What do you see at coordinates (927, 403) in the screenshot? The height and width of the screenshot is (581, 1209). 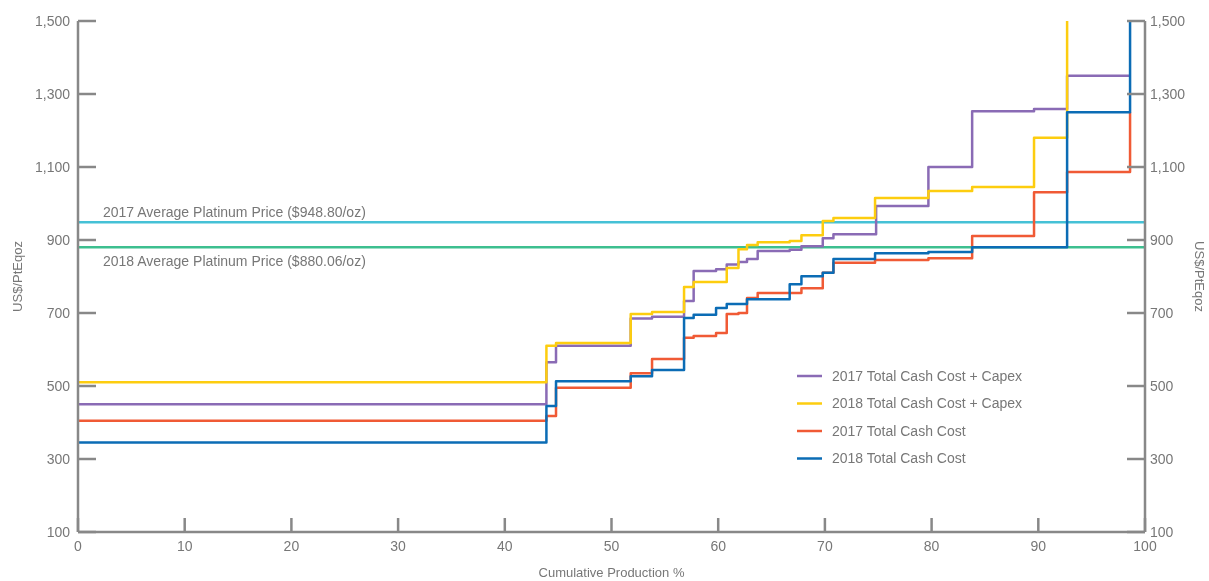 I see `legend-label: 2018 Total Cash Cost + Capex` at bounding box center [927, 403].